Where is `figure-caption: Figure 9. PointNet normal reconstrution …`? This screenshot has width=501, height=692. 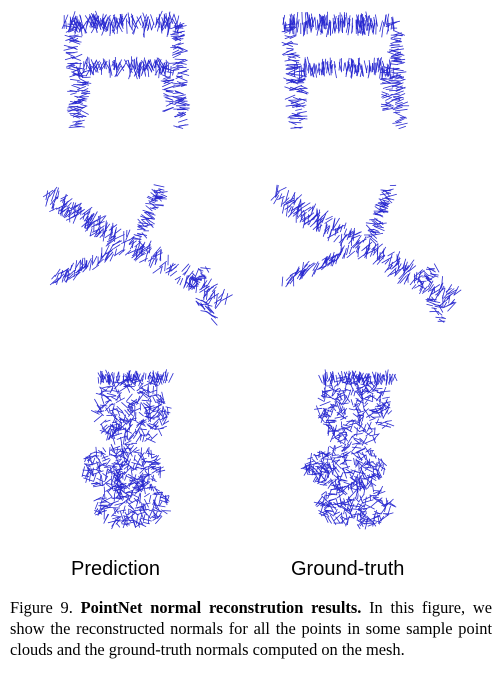 figure-caption: Figure 9. PointNet normal reconstrution … is located at coordinates (251, 628).